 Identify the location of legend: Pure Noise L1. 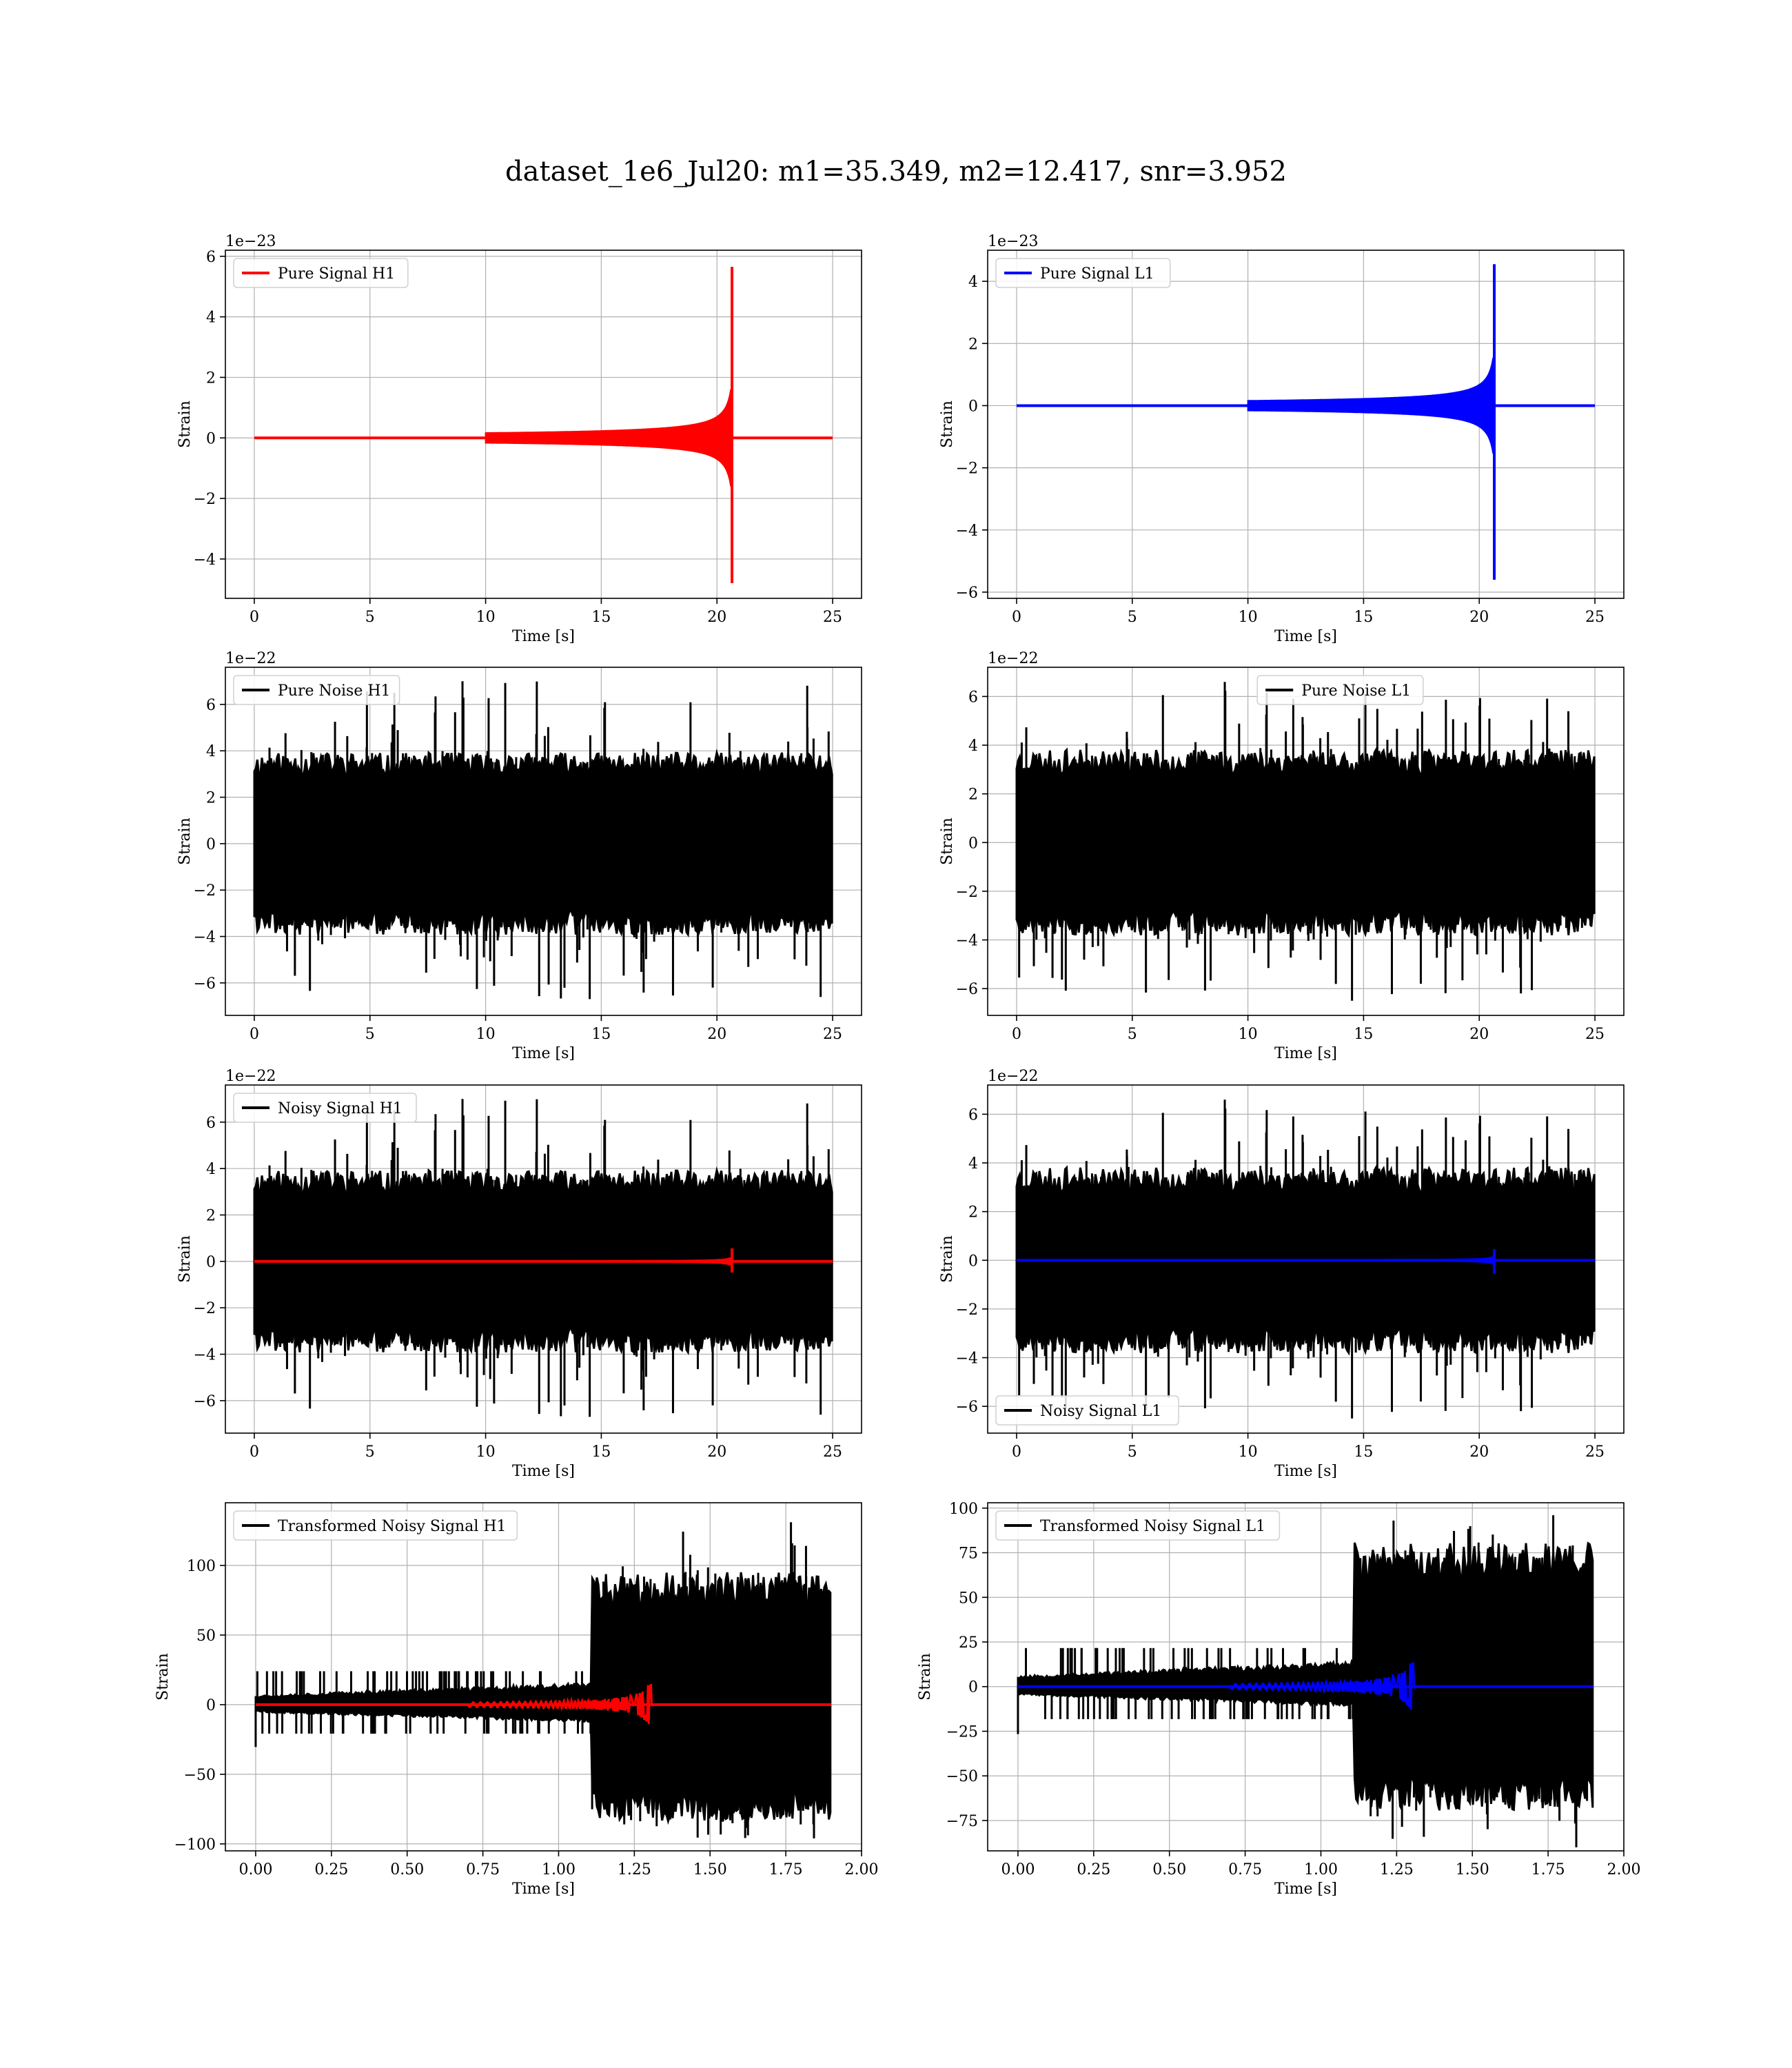
(1340, 690).